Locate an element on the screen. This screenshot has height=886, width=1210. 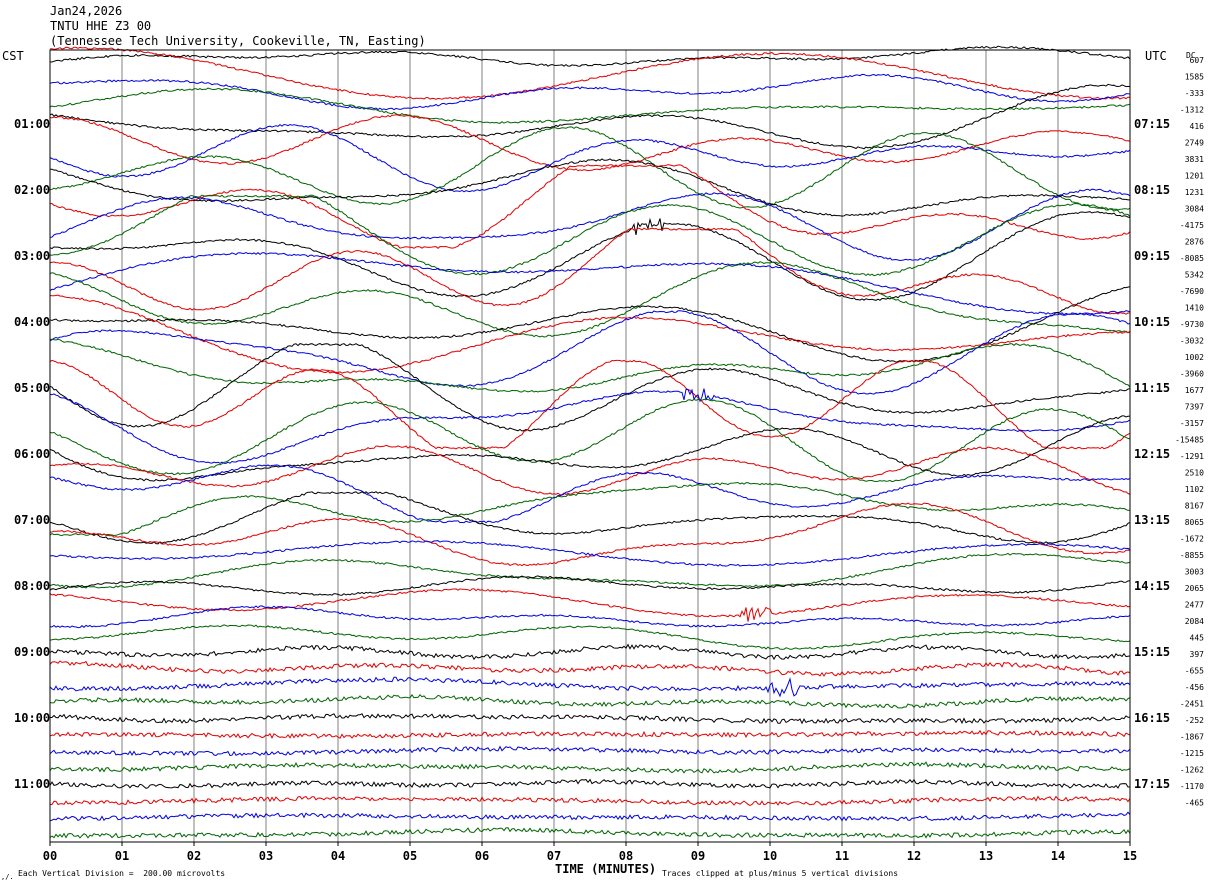
dc-offset-value: -1312 is located at coordinates (1192, 110).